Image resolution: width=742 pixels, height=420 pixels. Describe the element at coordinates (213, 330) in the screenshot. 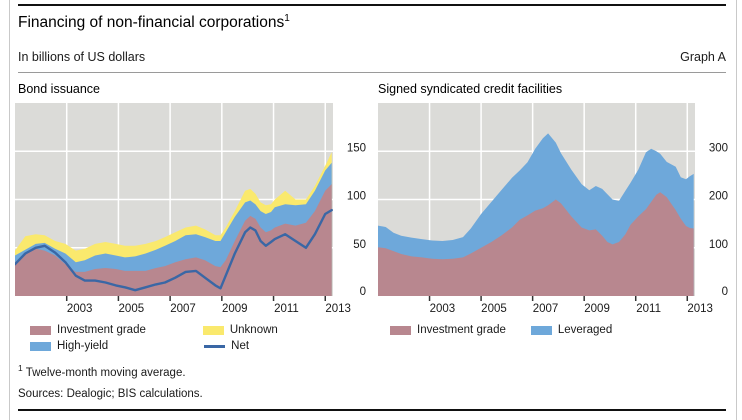

I see `unknown-swatch` at that location.